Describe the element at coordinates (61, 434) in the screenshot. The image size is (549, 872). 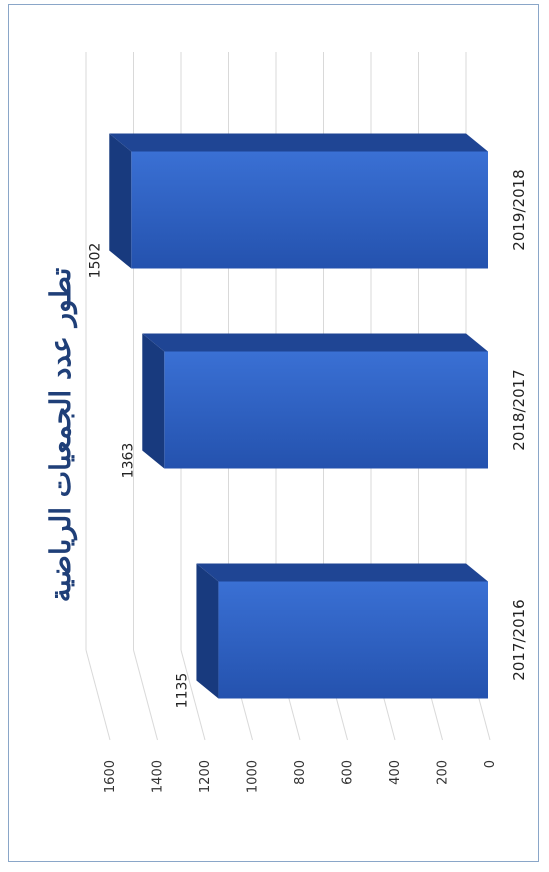
I see `chart-title: تطور عدد الجمعيات الرياضية` at that location.